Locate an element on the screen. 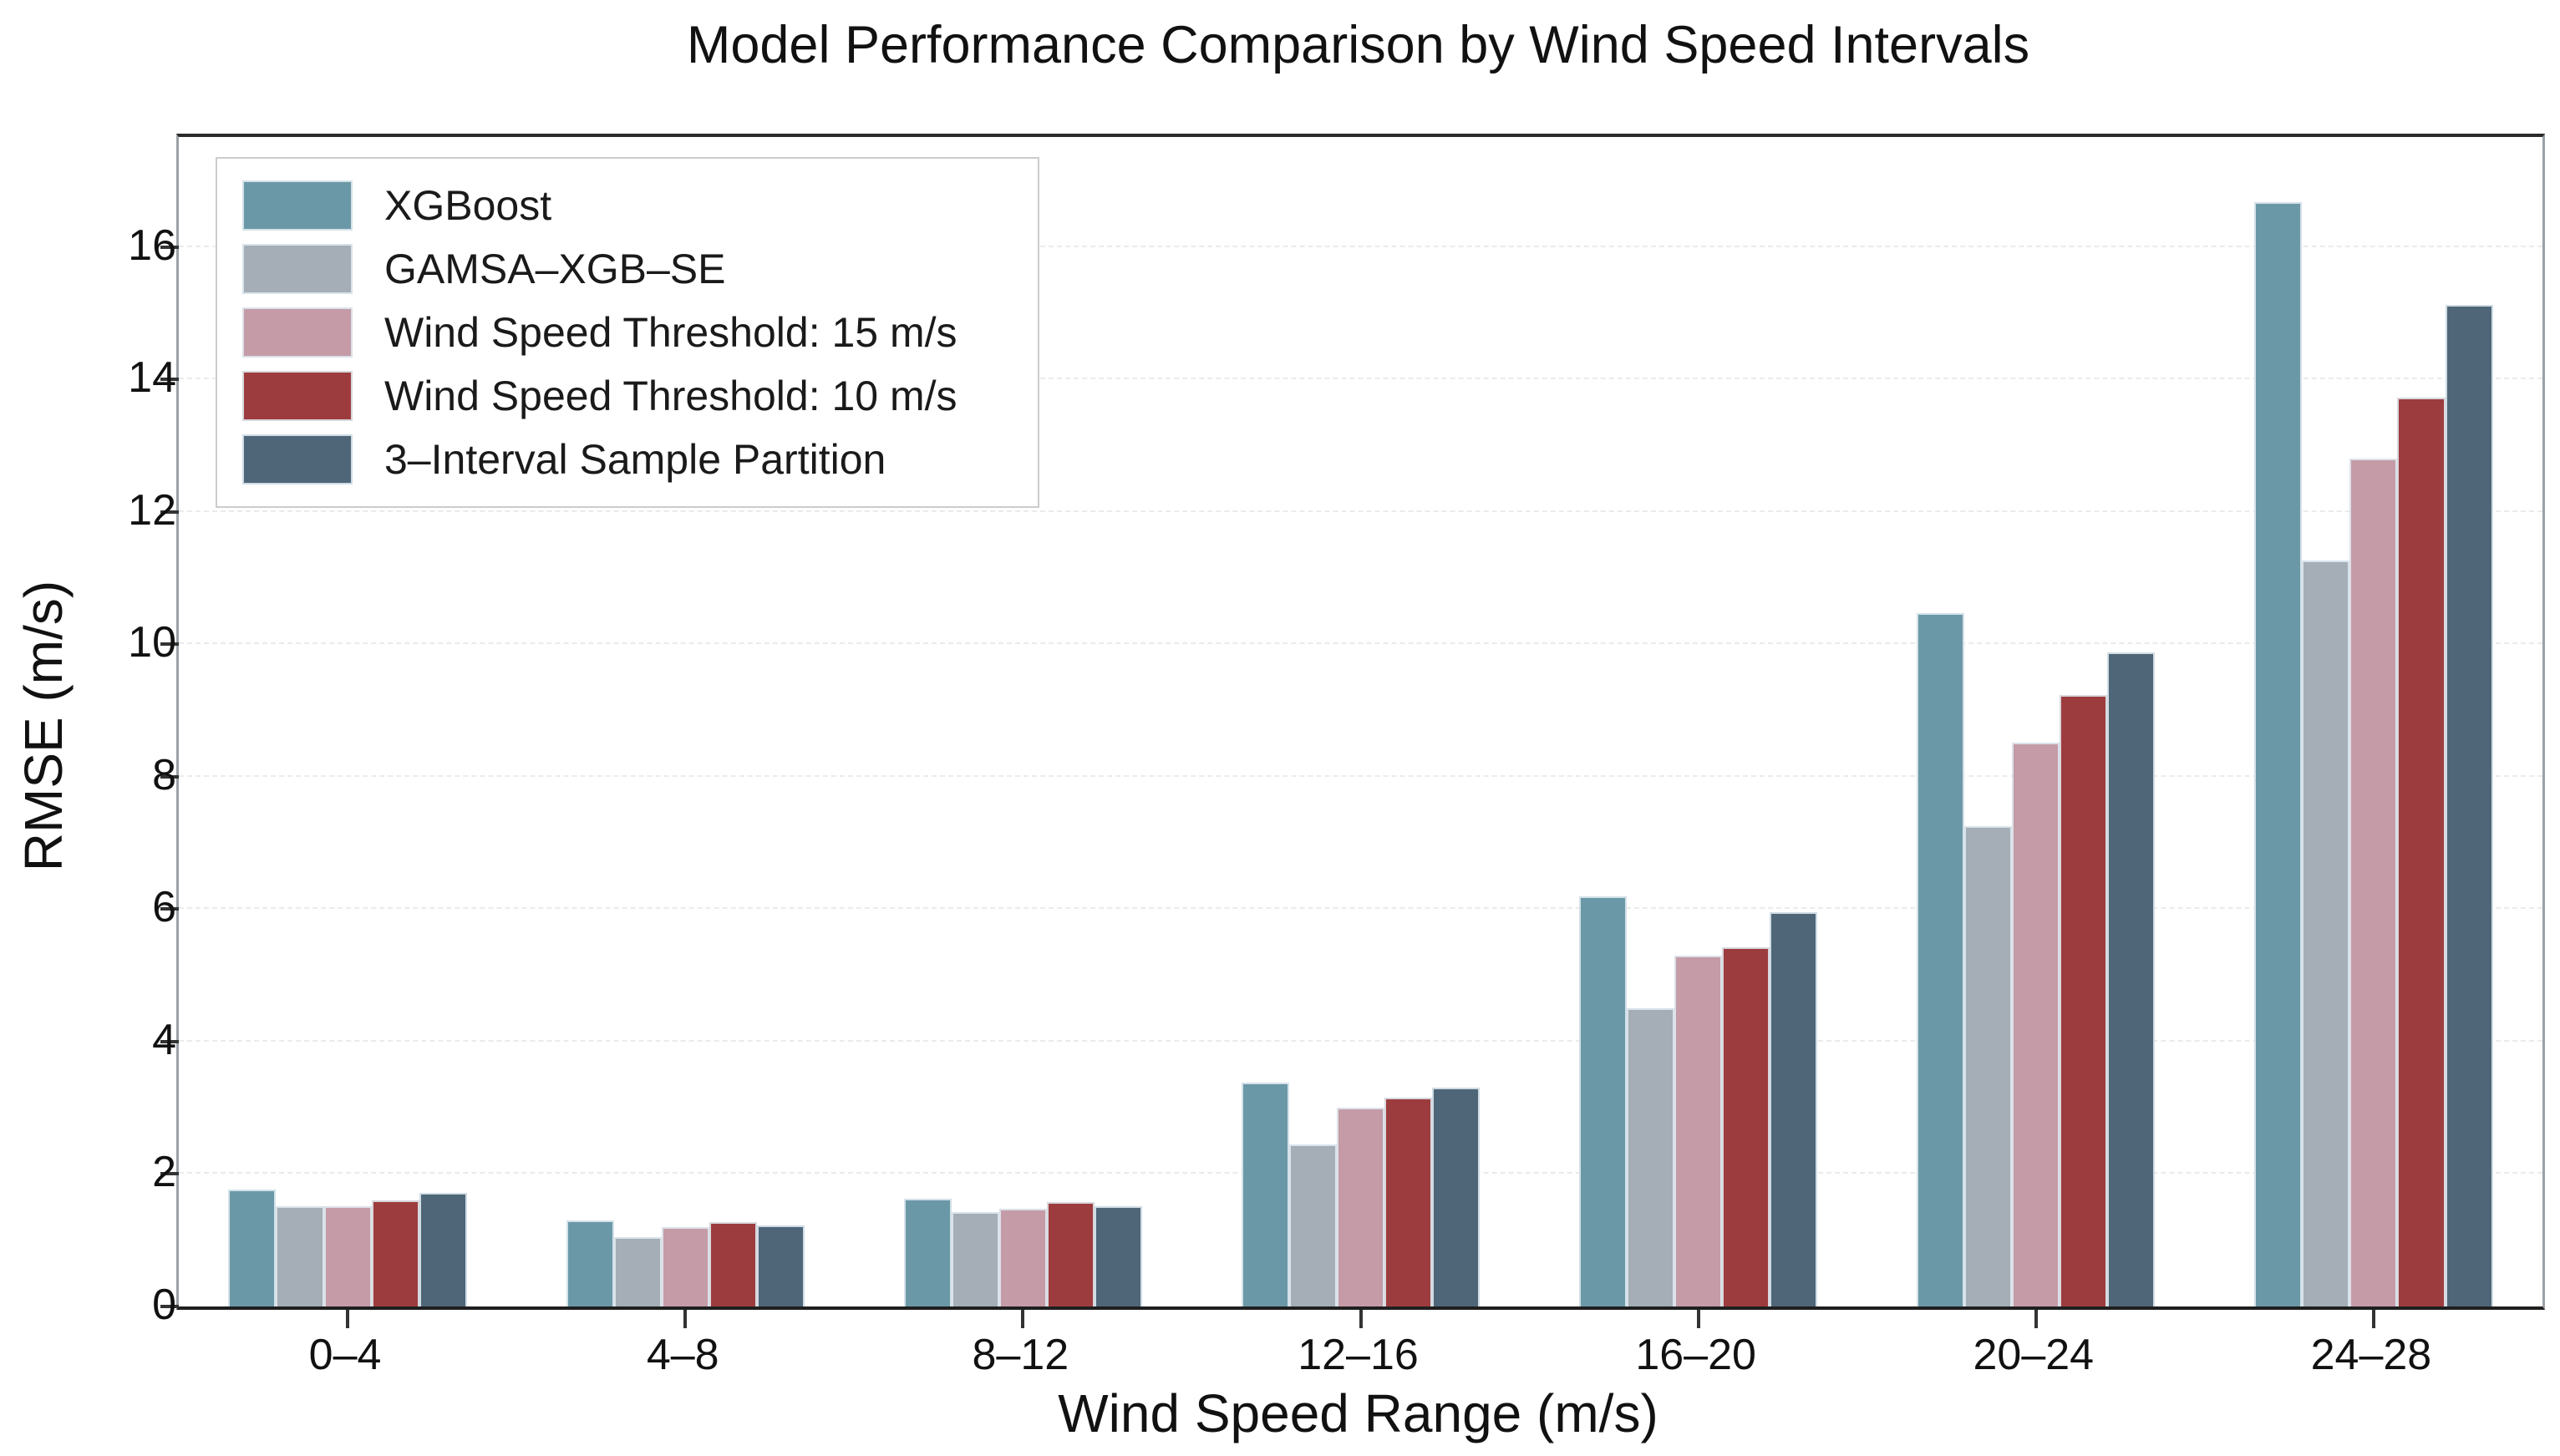  y-tick-label: 2 is located at coordinates (164, 1172).